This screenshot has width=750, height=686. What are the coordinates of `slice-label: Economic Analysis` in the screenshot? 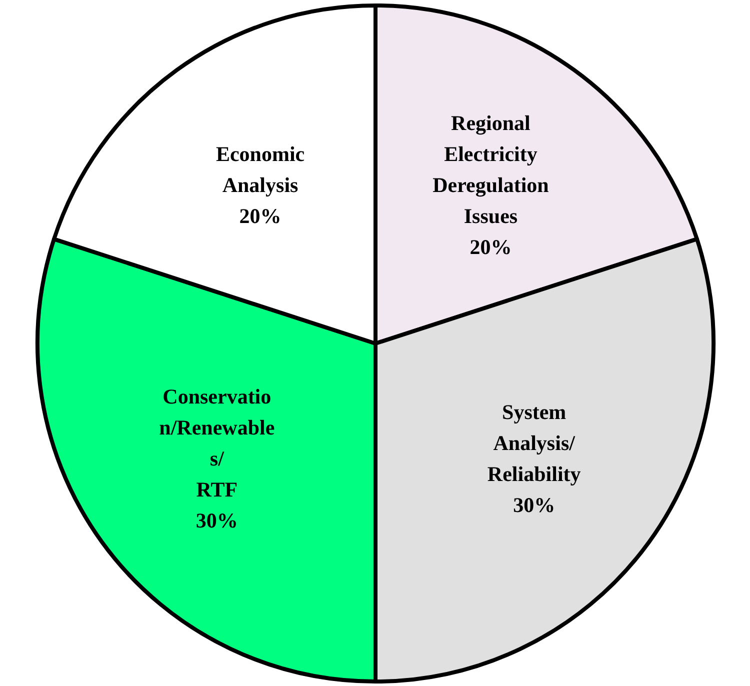 It's located at (260, 169).